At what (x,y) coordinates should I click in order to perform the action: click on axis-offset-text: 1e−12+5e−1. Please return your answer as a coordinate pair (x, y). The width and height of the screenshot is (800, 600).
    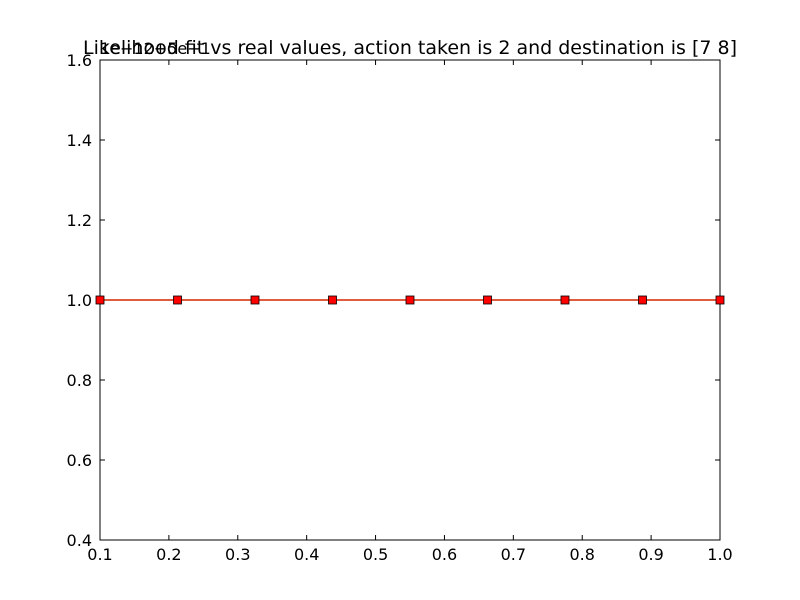
    Looking at the image, I should click on (155, 48).